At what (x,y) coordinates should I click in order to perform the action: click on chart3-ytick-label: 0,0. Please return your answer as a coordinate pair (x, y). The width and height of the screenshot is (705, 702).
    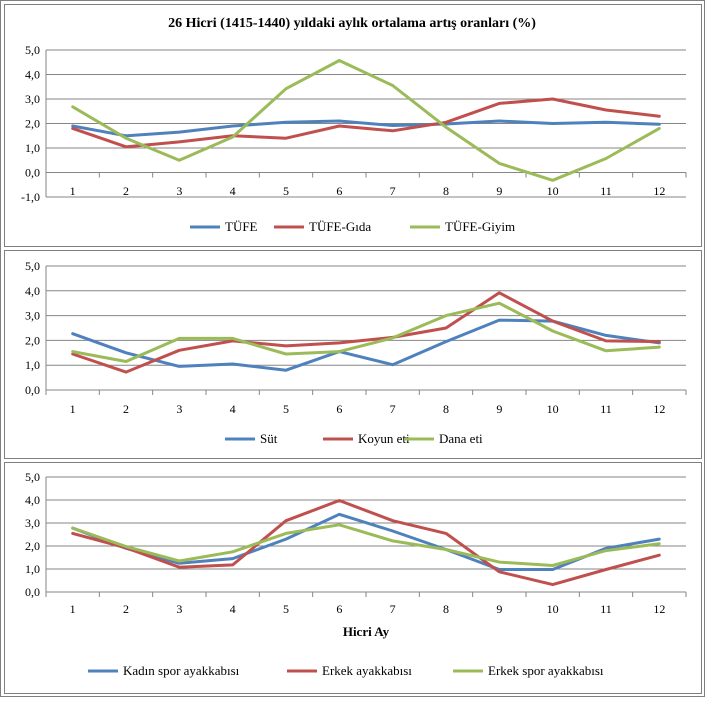
    Looking at the image, I should click on (32, 592).